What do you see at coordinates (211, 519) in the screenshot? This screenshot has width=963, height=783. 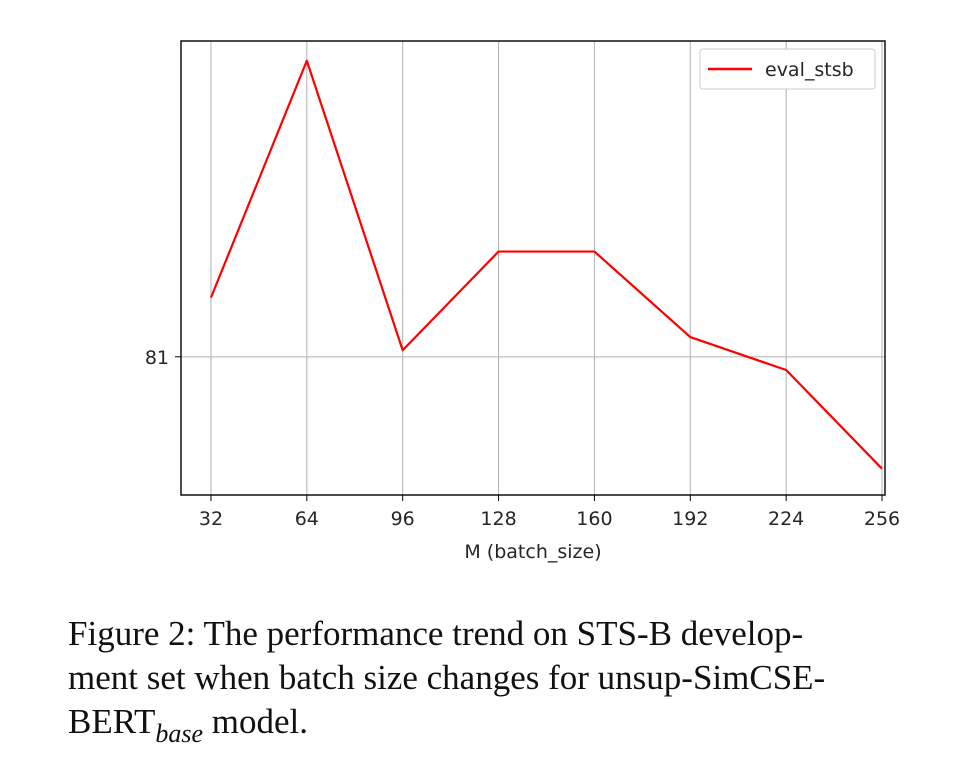 I see `x-tick-label: 32` at bounding box center [211, 519].